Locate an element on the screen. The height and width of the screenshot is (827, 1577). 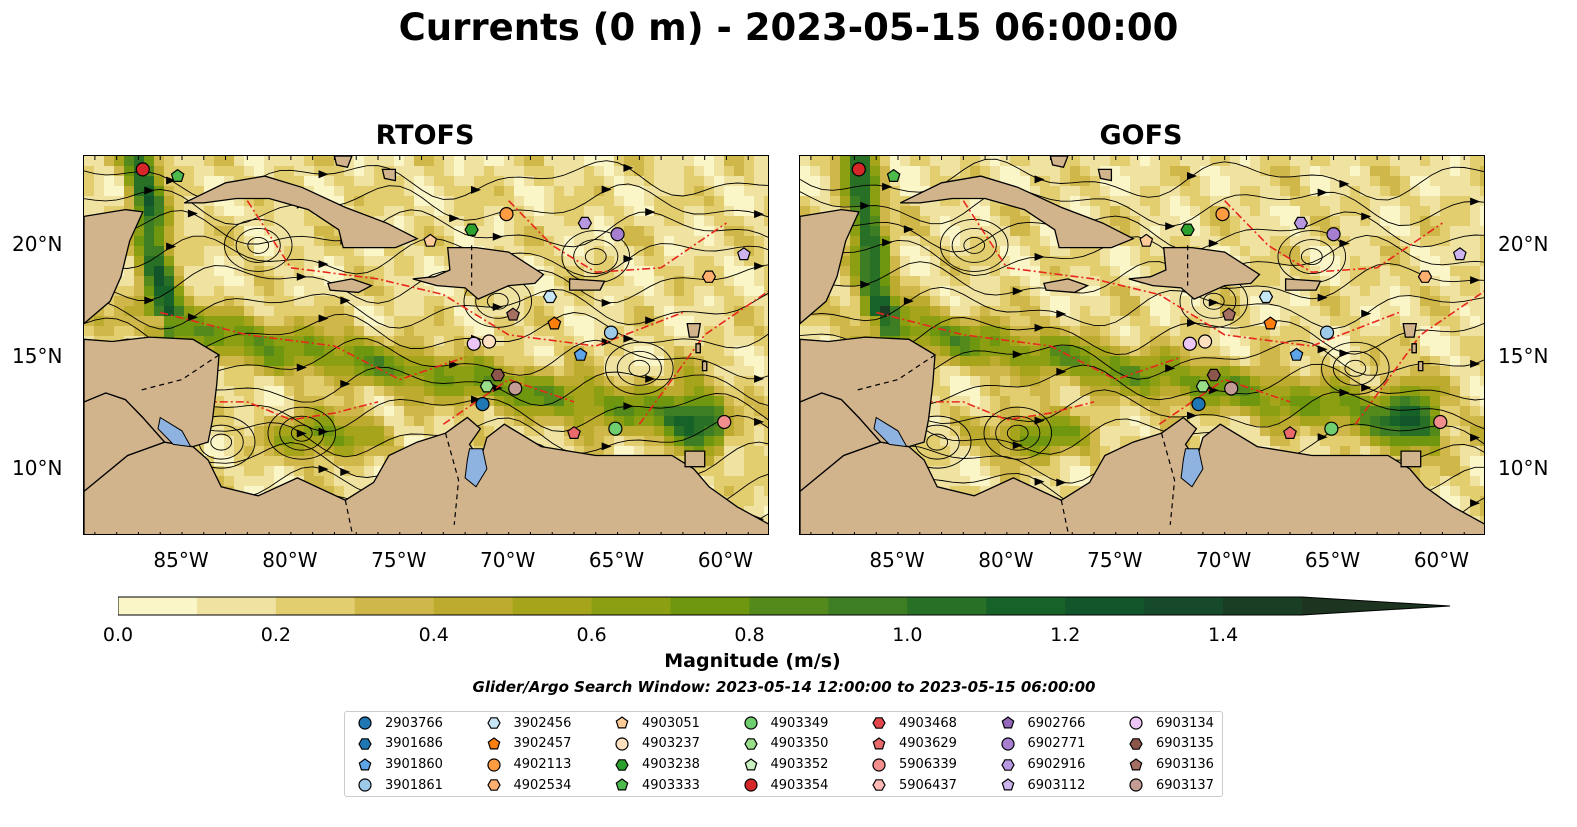
legend-item: 3902457 is located at coordinates (528, 744).